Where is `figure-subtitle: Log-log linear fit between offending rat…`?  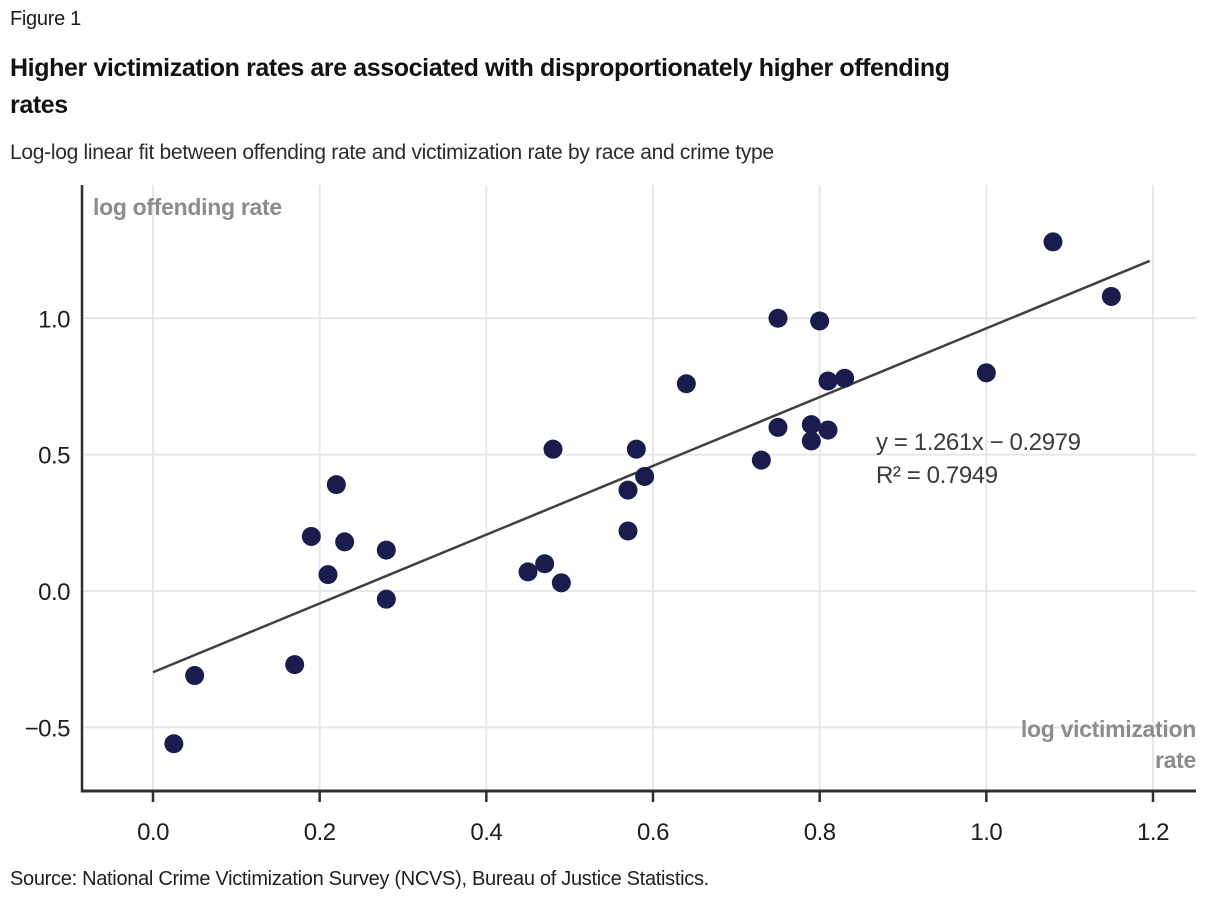 figure-subtitle: Log-log linear fit between offending rat… is located at coordinates (392, 152).